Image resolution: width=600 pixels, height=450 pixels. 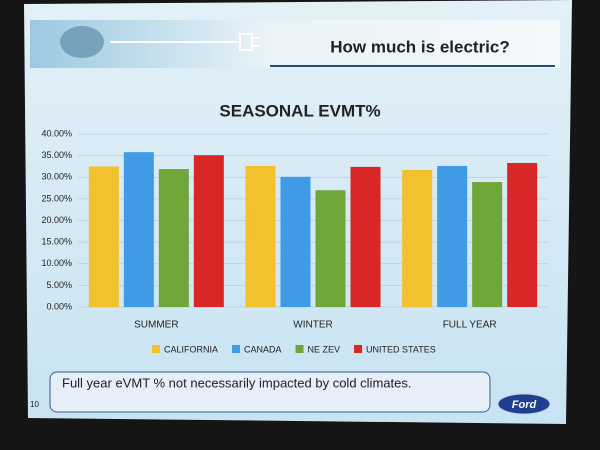 I want to click on slide-title: How much is electric?, so click(x=420, y=46).